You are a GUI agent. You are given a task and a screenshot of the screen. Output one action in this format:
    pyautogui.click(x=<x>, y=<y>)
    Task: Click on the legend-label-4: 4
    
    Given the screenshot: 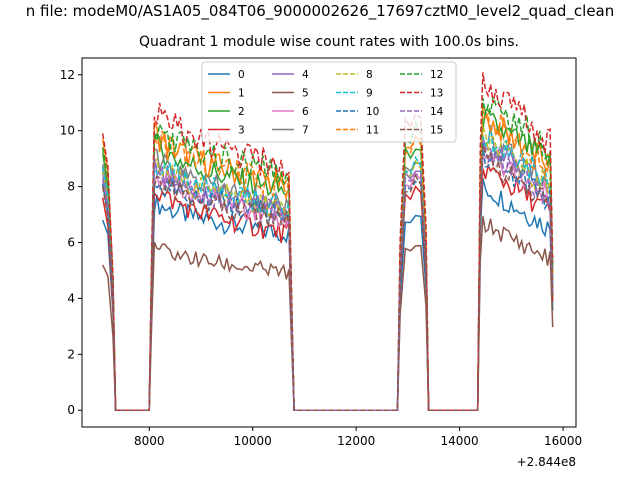 What is the action you would take?
    pyautogui.click(x=305, y=75)
    